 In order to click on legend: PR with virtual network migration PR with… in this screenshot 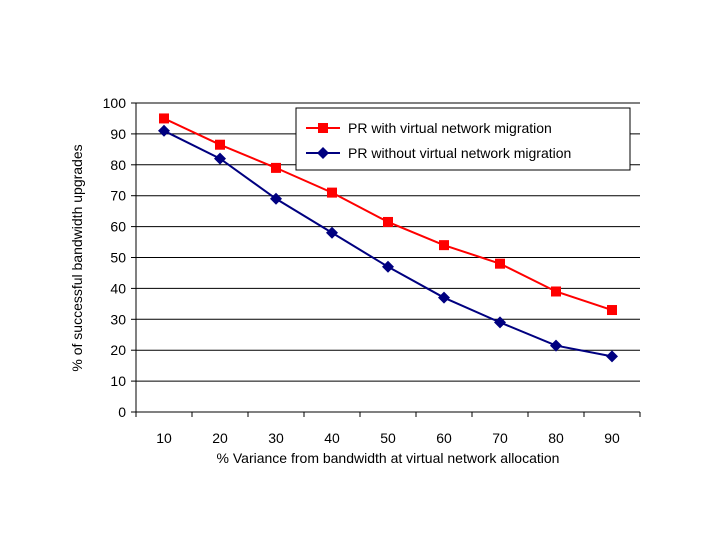, I will do `click(463, 139)`.